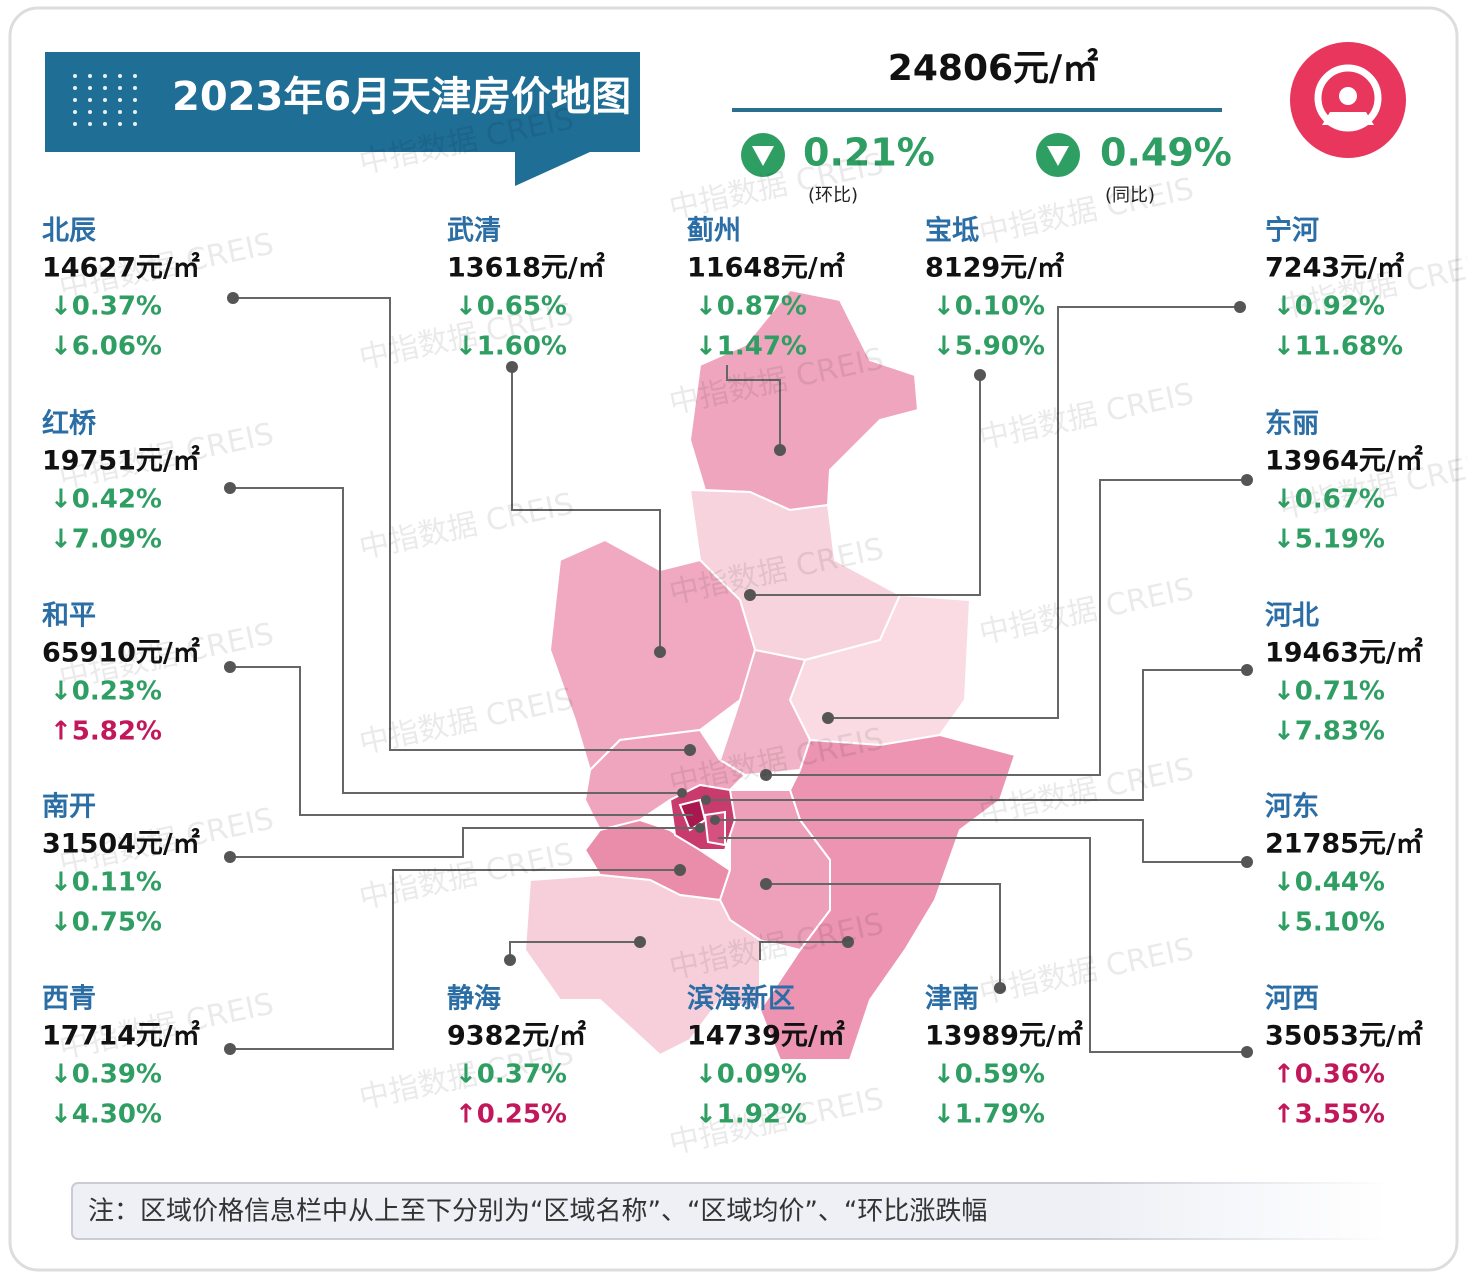 The height and width of the screenshot is (1280, 1467). Describe the element at coordinates (994, 268) in the screenshot. I see `district-price: 8129元/㎡` at that location.